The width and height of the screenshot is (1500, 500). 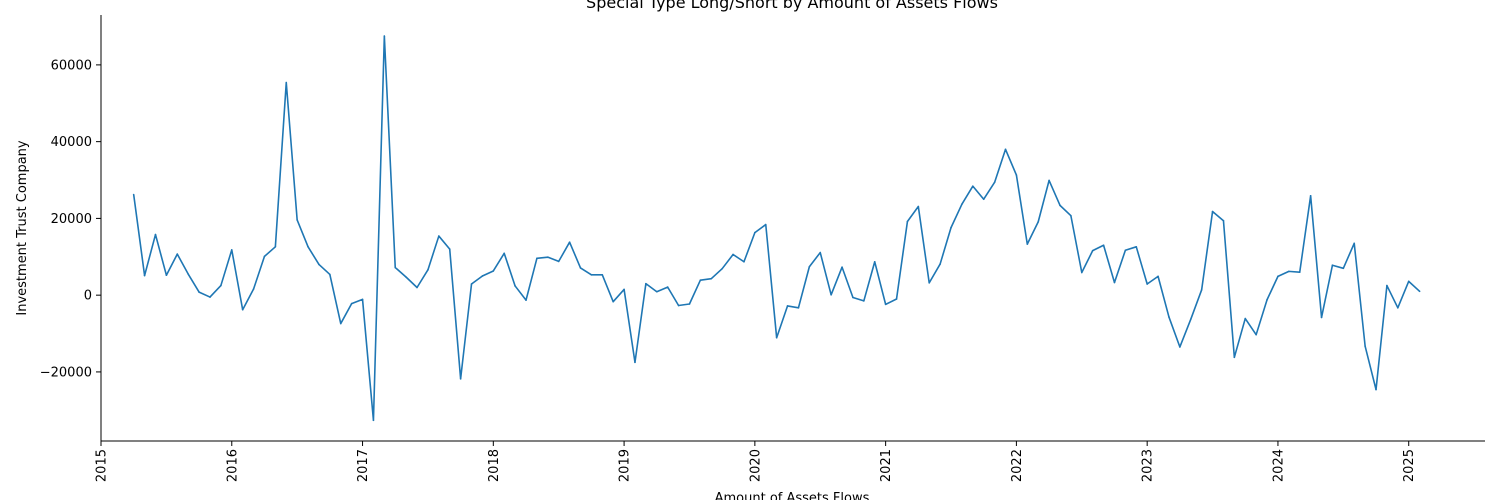 What do you see at coordinates (66, 372) in the screenshot?
I see `y-tick-label: −20000` at bounding box center [66, 372].